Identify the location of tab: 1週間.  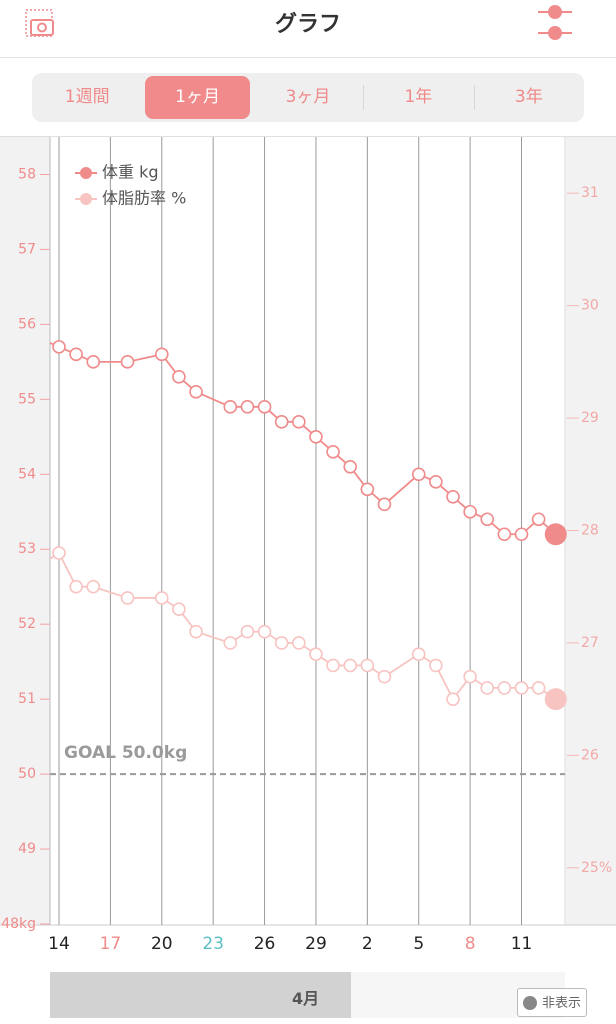
(87, 97).